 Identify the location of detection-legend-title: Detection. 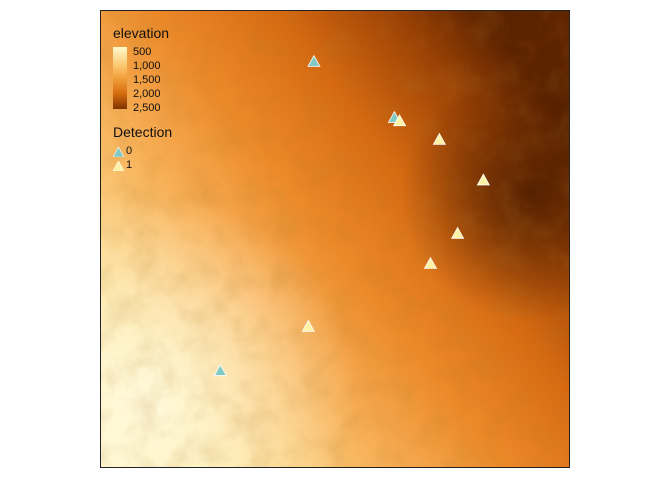
(143, 132).